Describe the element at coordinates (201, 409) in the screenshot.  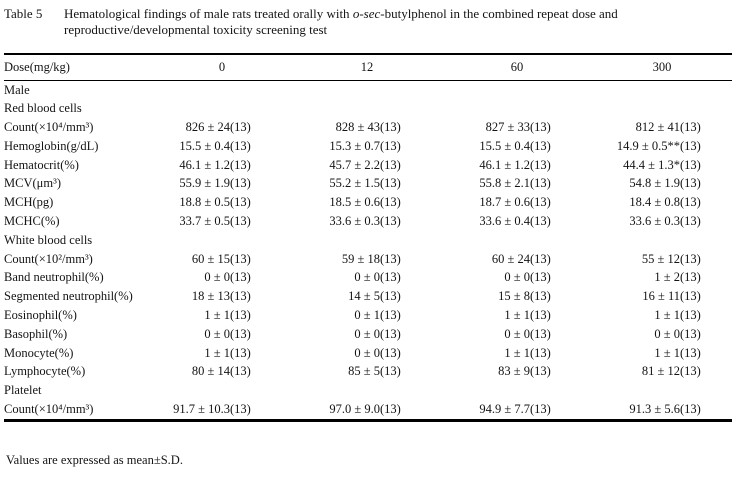
I see `mean-sd-value: 91.7 ± 10.3` at that location.